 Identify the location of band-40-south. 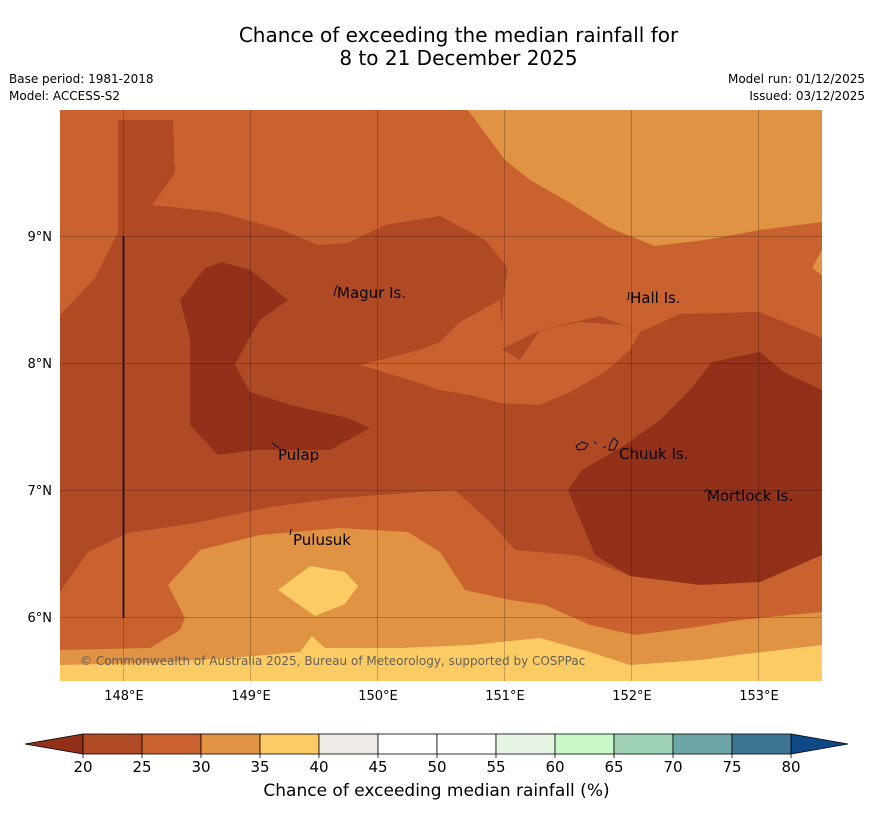
(441, 658).